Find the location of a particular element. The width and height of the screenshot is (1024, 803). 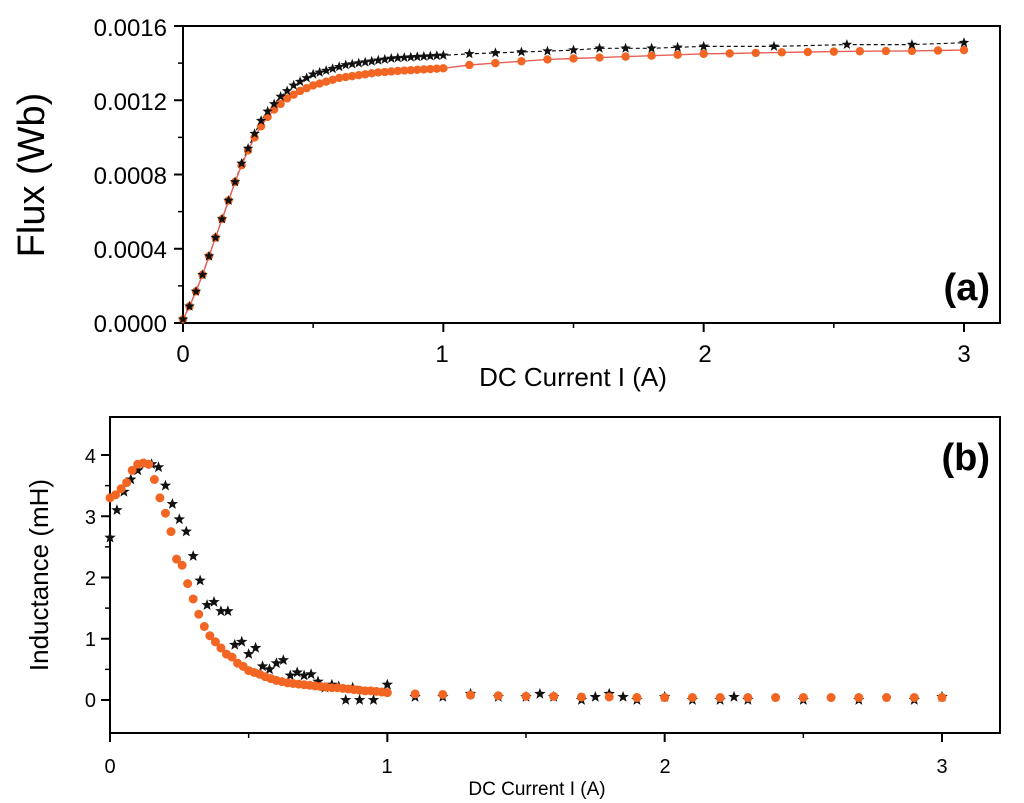

panel-b-y-tick-2: 2 is located at coordinates (90, 579).